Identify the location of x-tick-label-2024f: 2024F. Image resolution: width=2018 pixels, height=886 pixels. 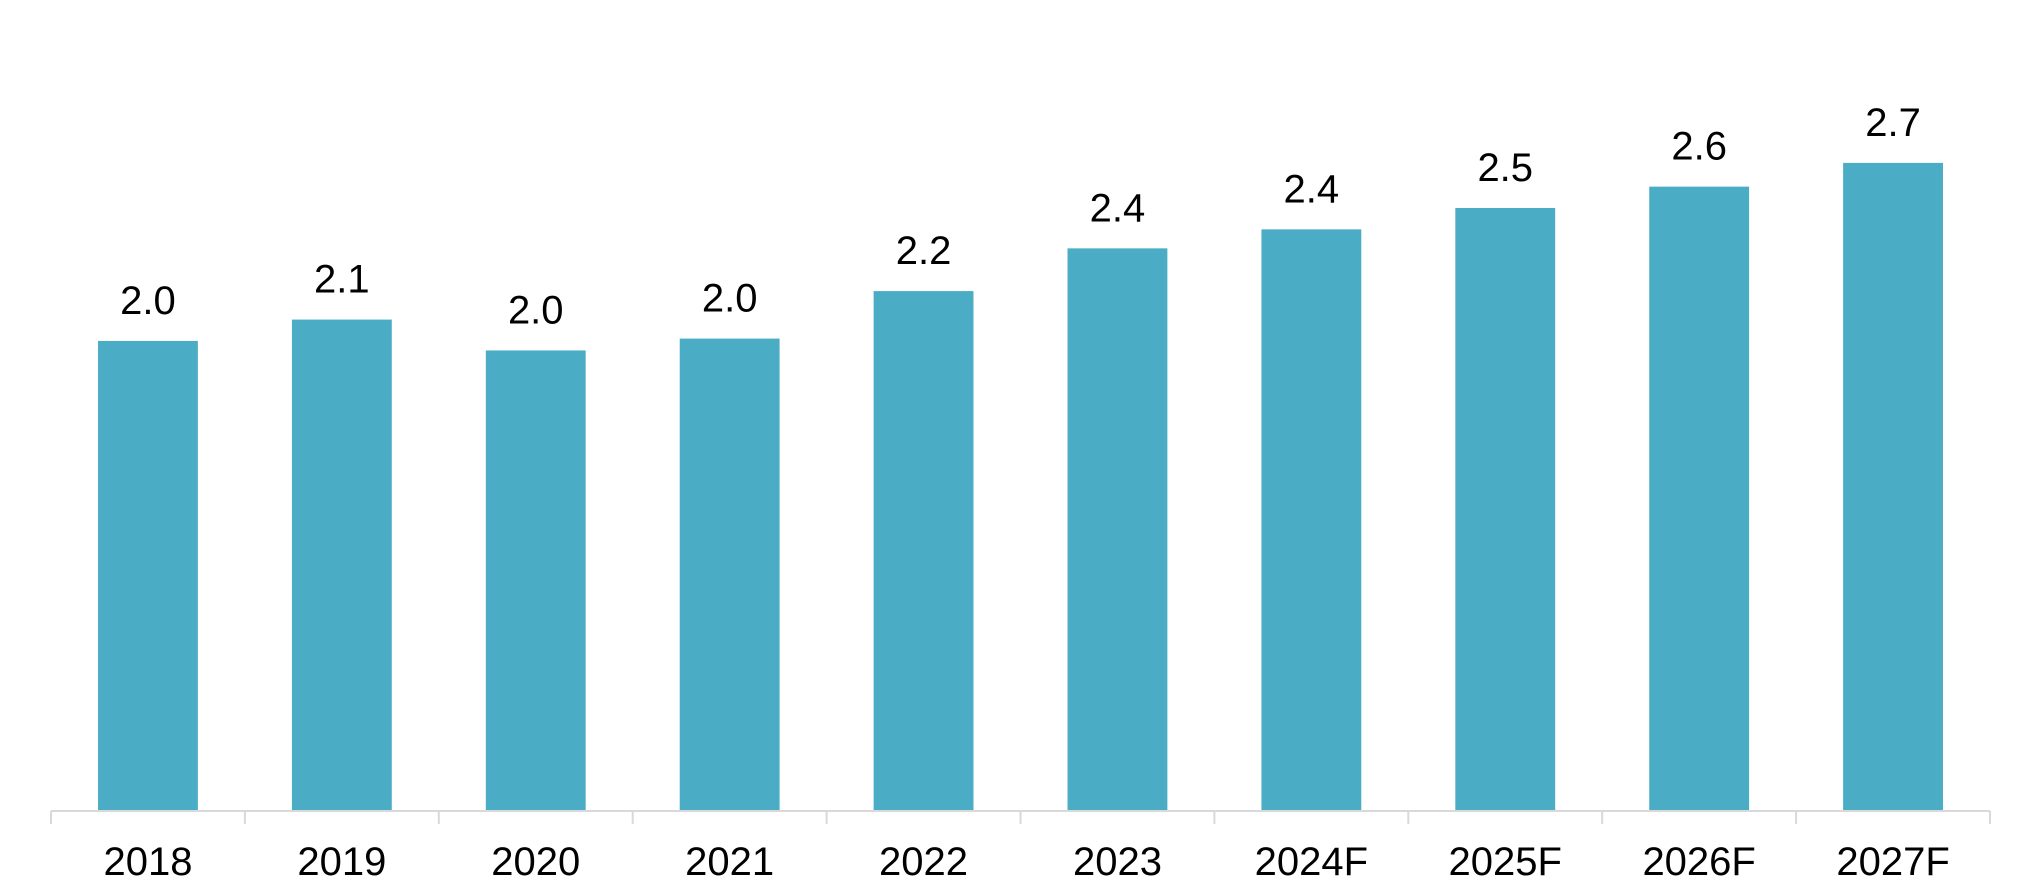
(1311, 862).